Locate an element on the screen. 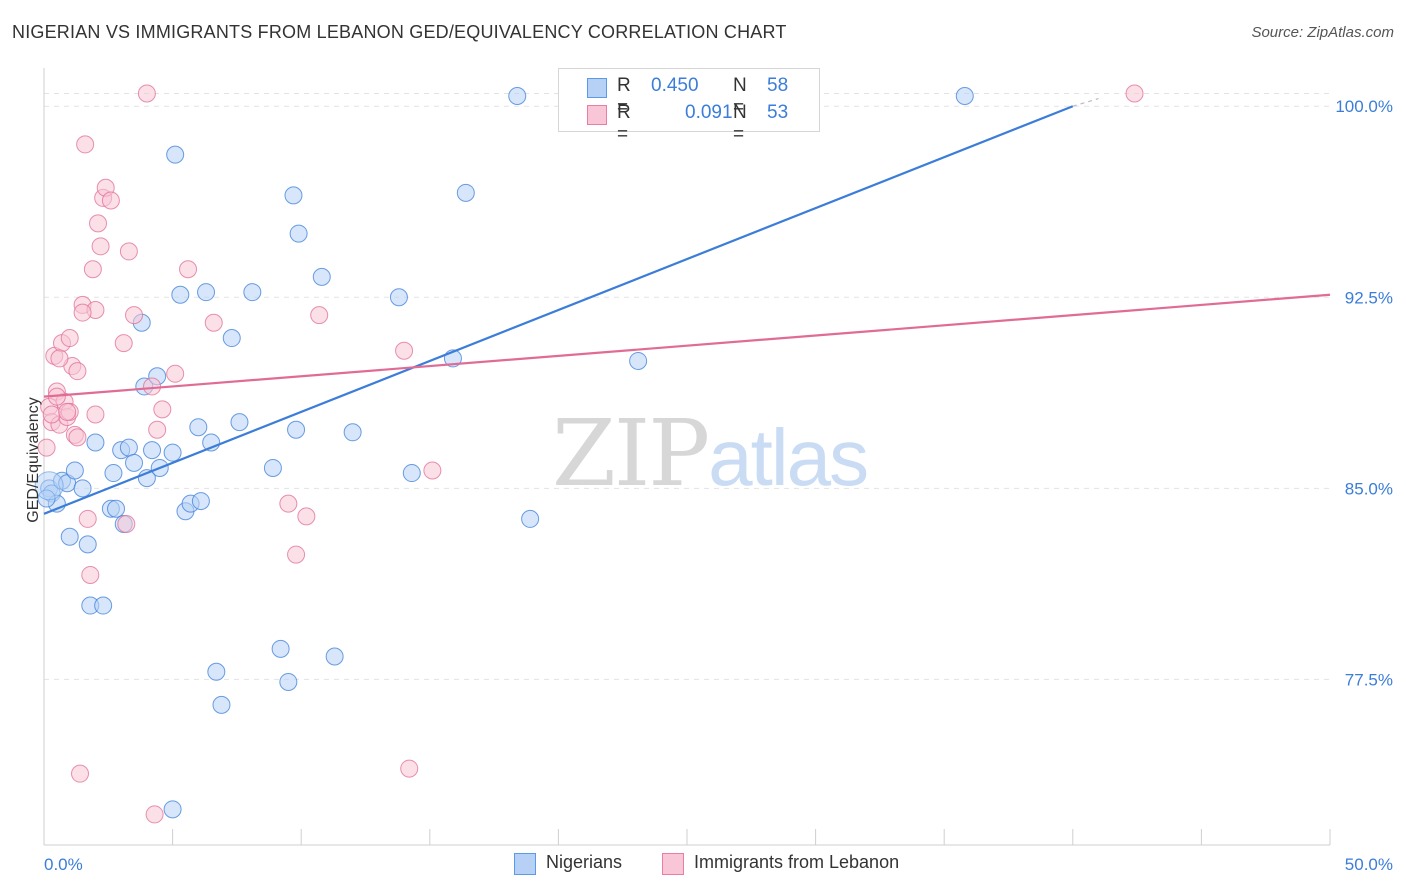  legend-stats: R = 0.450 N = 58 R = 0.091 N = 53 is located at coordinates (689, 106).